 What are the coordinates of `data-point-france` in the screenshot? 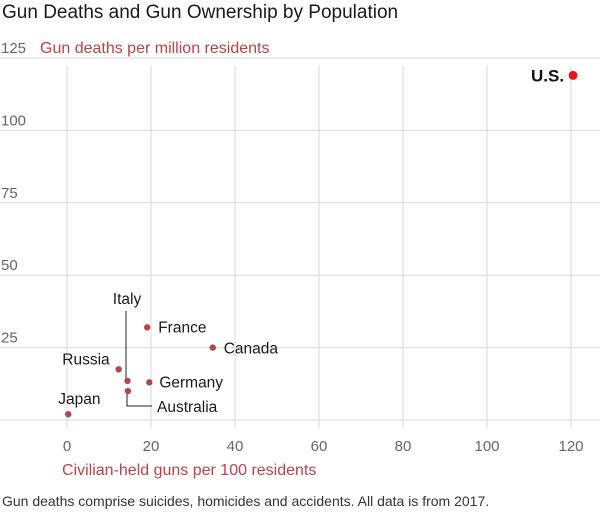 It's located at (147, 327).